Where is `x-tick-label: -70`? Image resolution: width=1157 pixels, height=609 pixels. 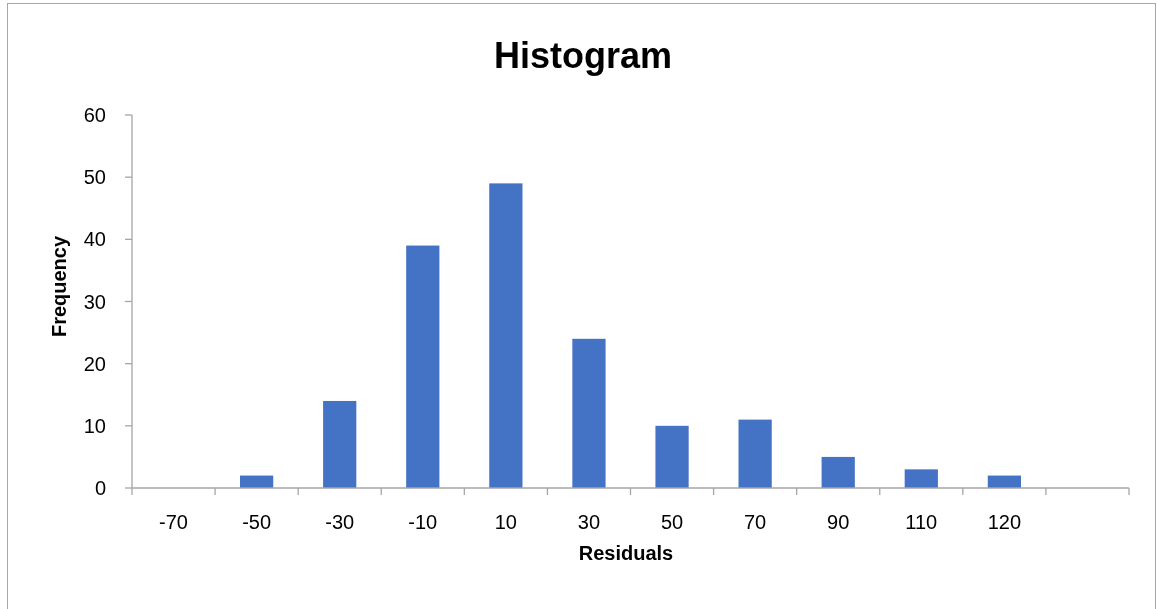
x-tick-label: -70 is located at coordinates (173, 522).